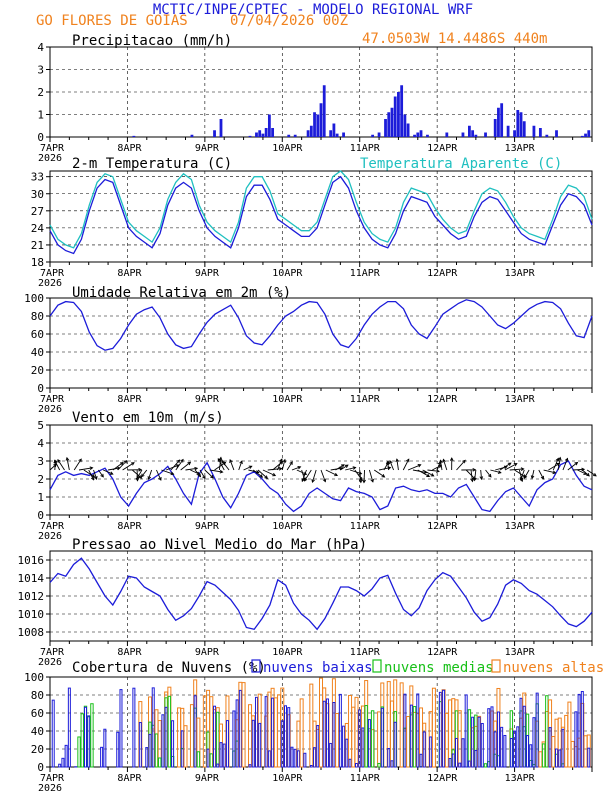  What do you see at coordinates (52, 273) in the screenshot?
I see `temp-xtick-label: 7APR` at bounding box center [52, 273].